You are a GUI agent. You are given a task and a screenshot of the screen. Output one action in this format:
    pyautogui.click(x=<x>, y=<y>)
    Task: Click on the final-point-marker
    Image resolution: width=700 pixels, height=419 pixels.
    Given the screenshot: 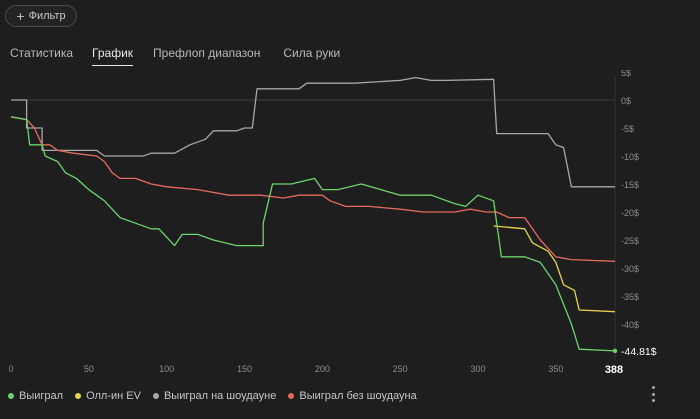 What is the action you would take?
    pyautogui.click(x=615, y=351)
    